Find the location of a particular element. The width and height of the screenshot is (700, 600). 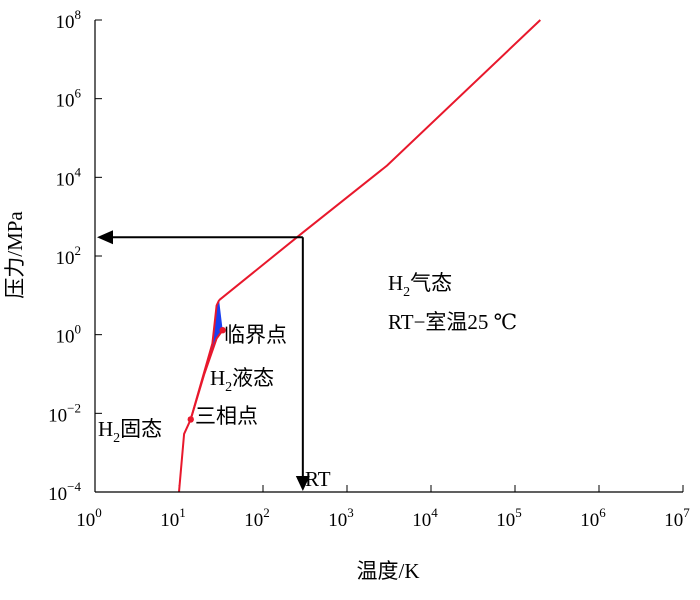

x-tick-label: 10² is located at coordinates (257, 518).